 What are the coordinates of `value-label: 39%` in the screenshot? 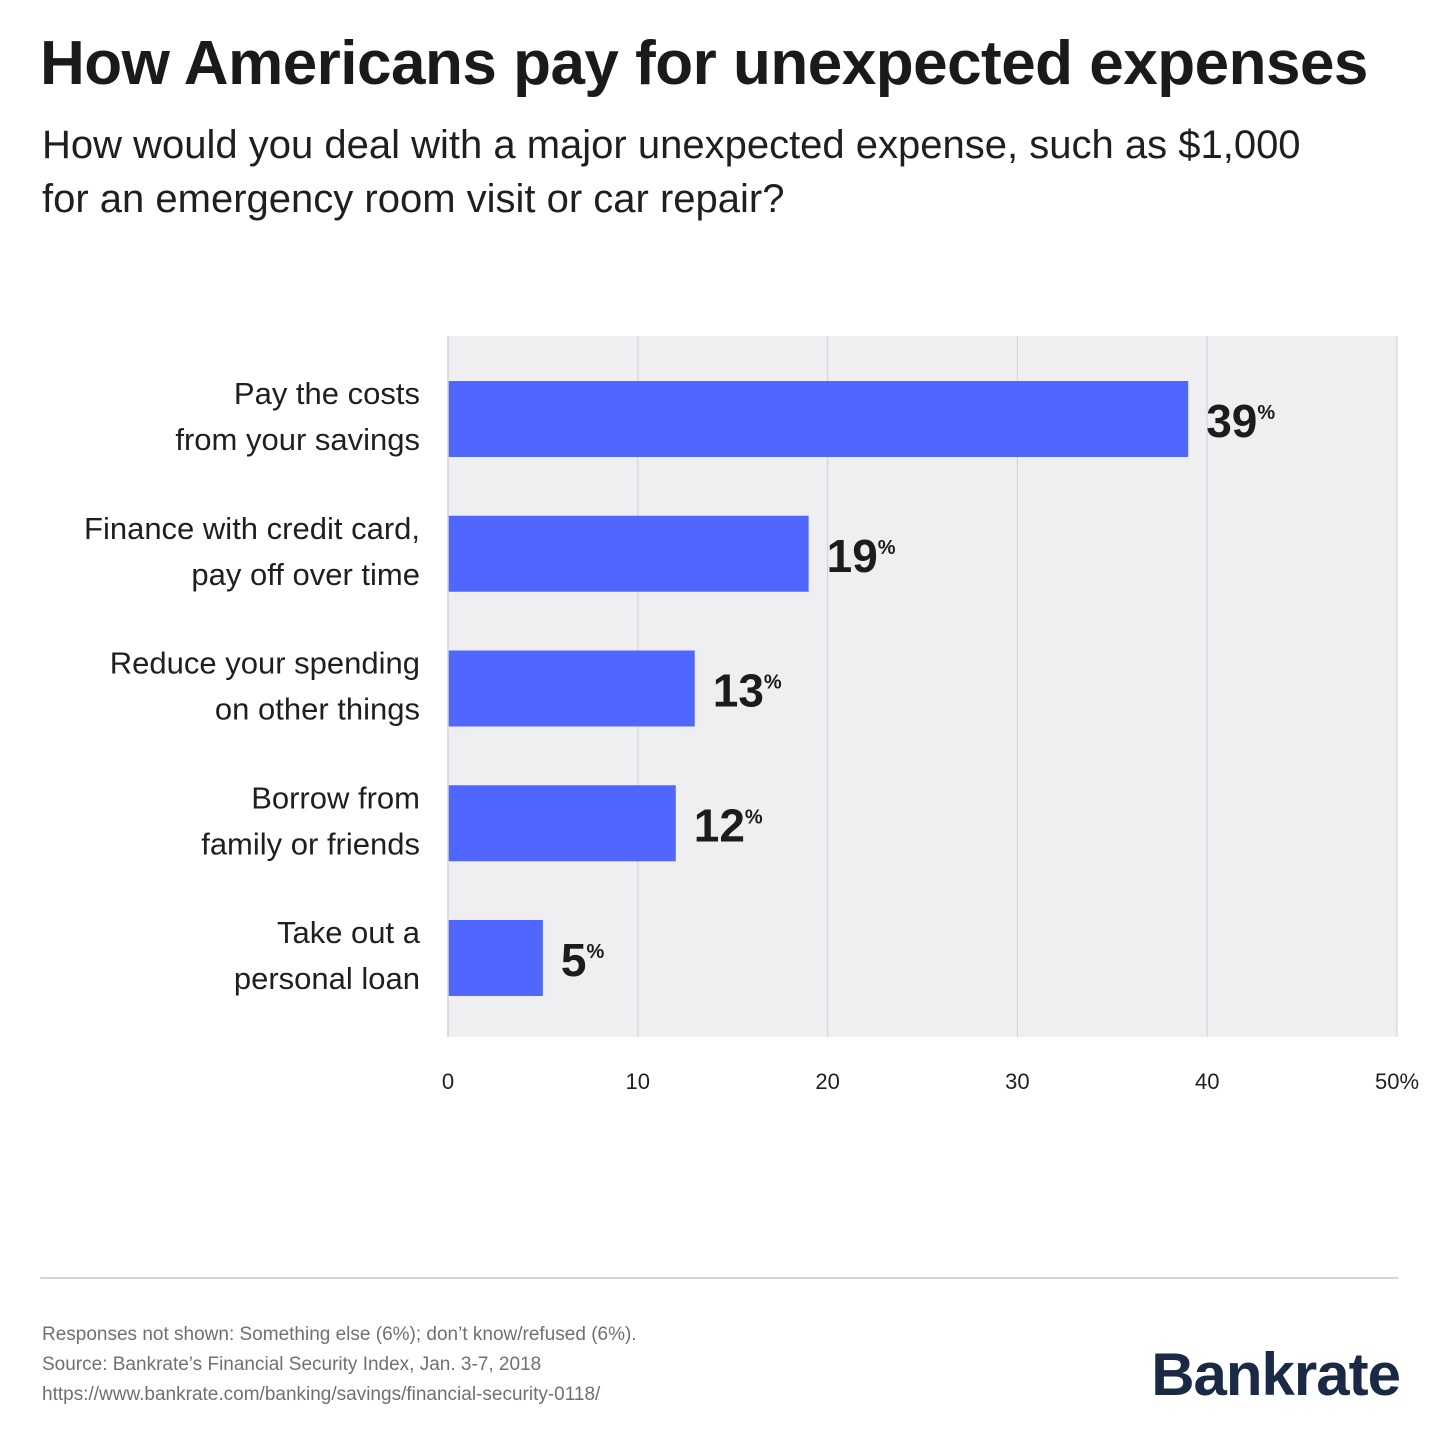 It's located at (1240, 421).